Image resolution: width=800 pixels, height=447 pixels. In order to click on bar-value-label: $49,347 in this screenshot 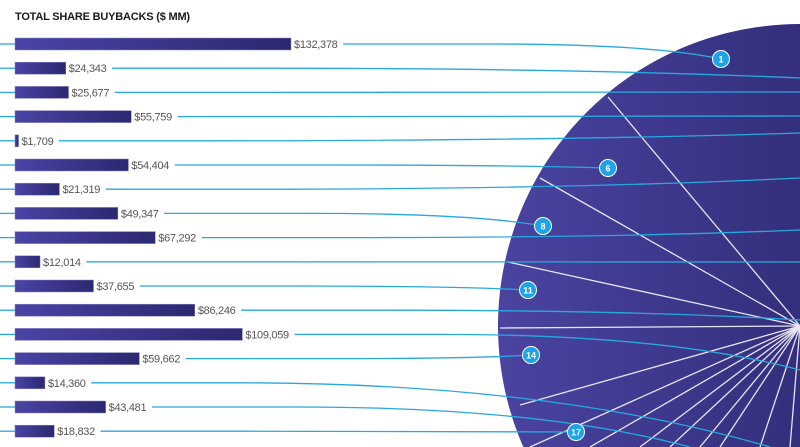, I will do `click(140, 214)`.